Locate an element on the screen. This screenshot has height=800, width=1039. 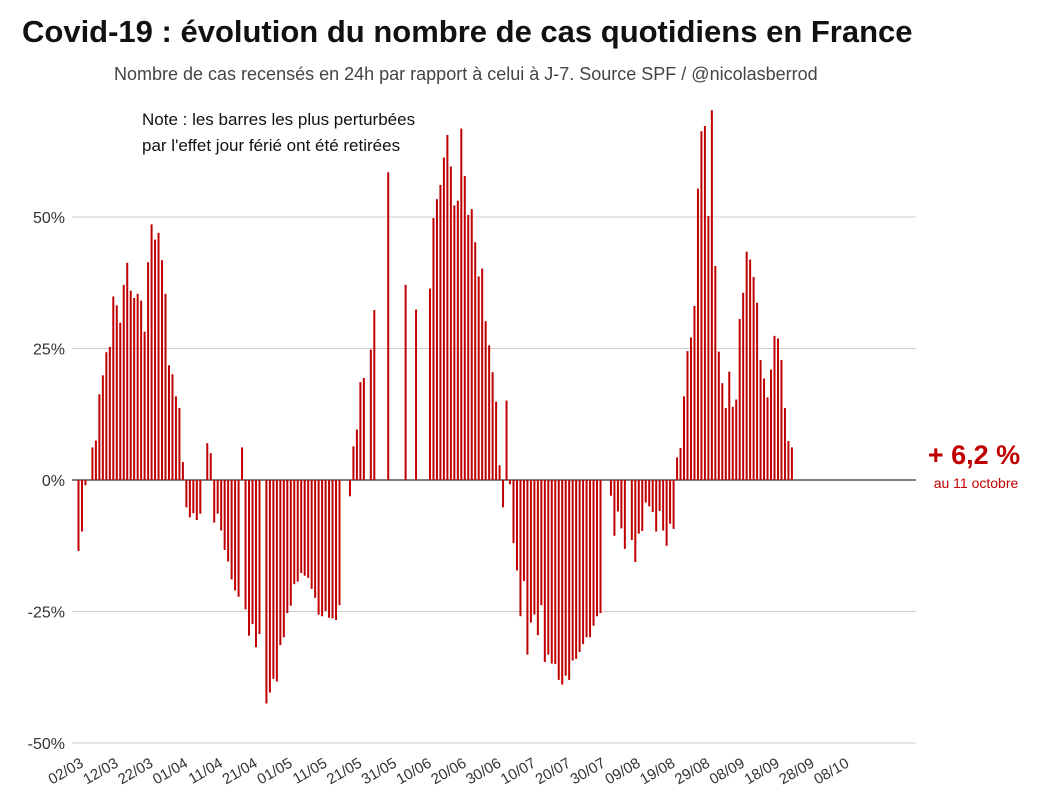
x-tick-label: 08/10 is located at coordinates (831, 771).